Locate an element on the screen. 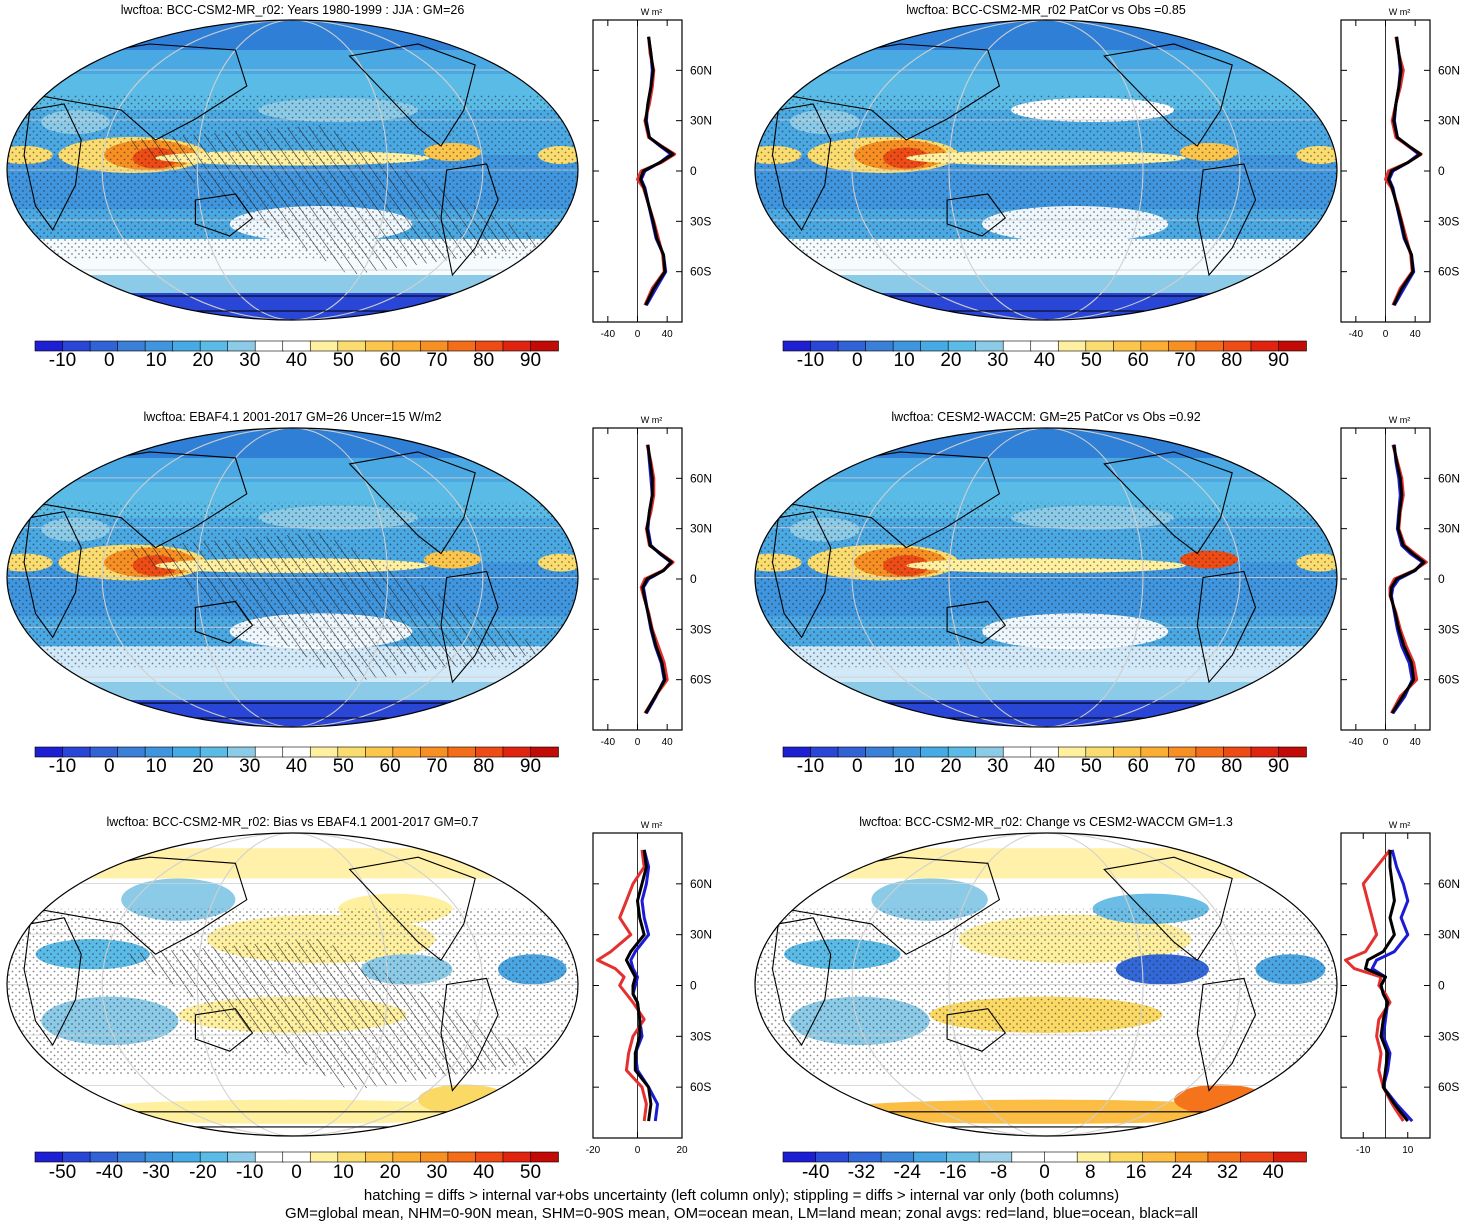  colorbar-tick-label: 16 is located at coordinates (1135, 1172).